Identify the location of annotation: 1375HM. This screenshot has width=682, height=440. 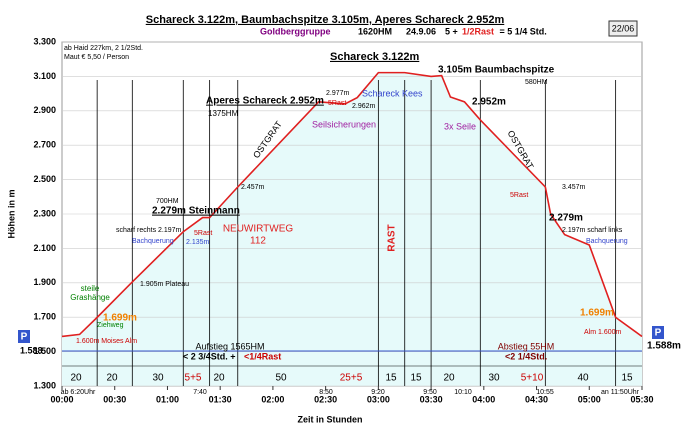
(223, 113).